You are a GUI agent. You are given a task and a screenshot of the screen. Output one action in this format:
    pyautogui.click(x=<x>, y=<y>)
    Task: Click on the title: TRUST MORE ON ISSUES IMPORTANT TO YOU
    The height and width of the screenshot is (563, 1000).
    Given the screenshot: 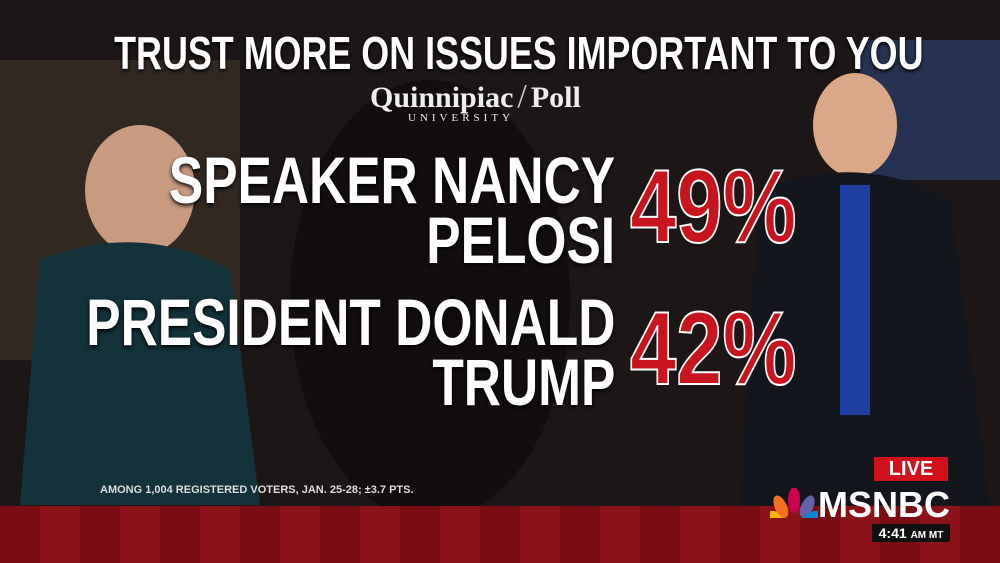 What is the action you would take?
    pyautogui.click(x=500, y=53)
    